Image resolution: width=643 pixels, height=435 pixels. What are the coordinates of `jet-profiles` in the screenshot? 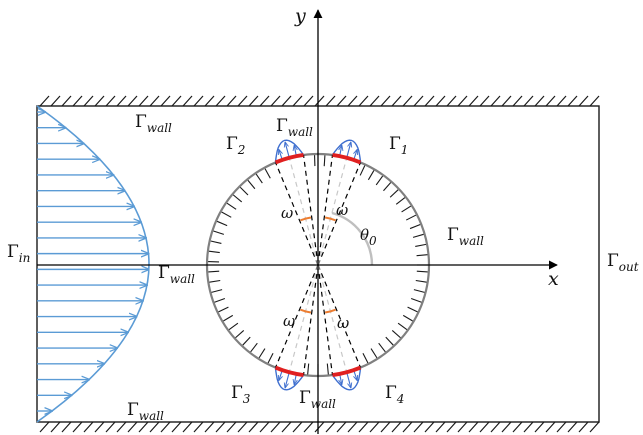 It's located at (318, 265).